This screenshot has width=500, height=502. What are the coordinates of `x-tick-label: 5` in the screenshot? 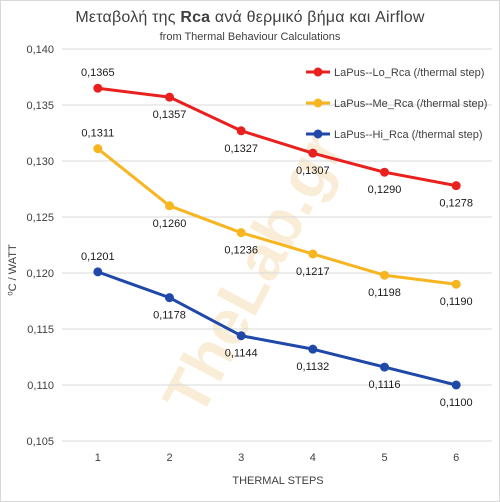 It's located at (384, 458).